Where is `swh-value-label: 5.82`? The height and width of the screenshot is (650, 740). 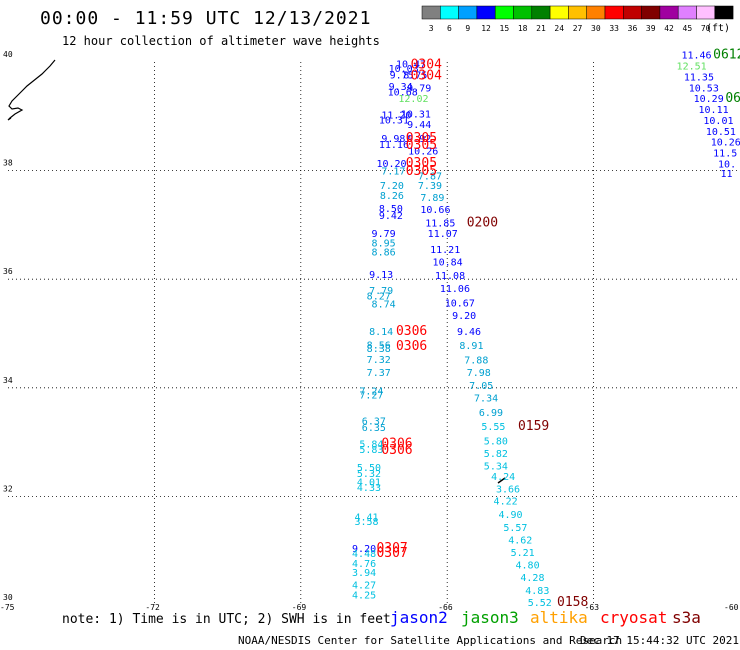
swh-value-label: 5.82 is located at coordinates (496, 454).